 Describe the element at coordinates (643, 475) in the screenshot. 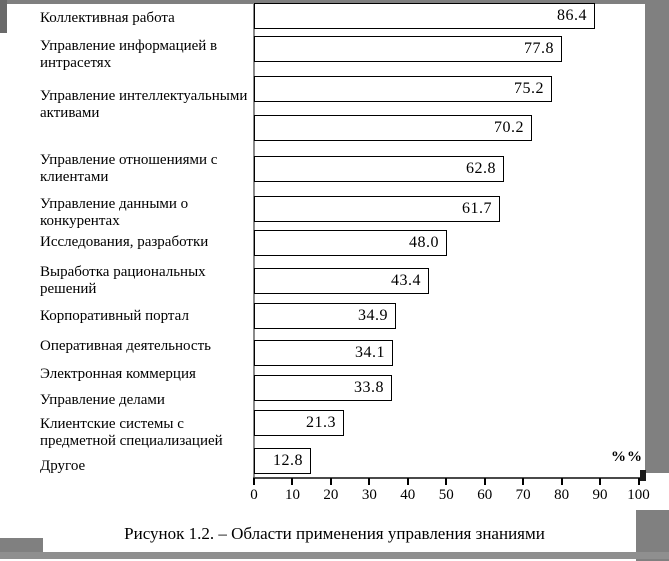

I see `x-axis-end-cap` at that location.